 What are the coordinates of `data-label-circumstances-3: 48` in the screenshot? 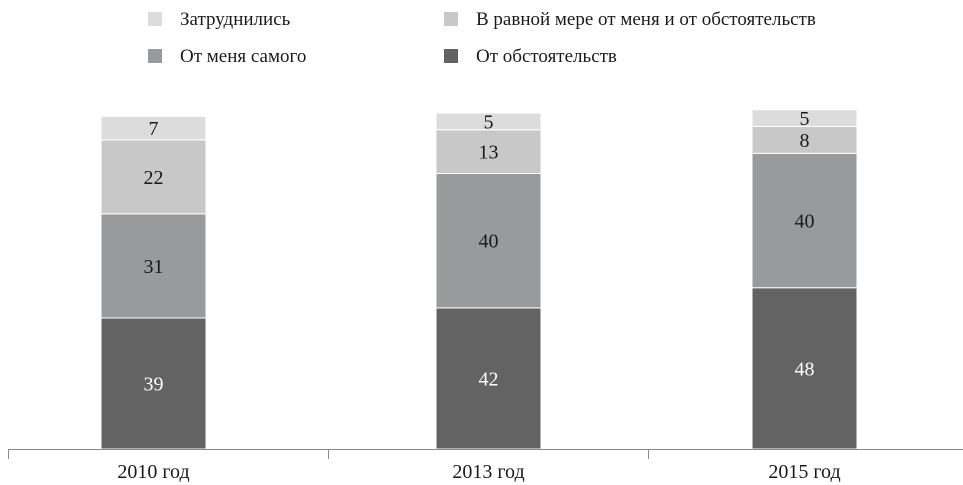 It's located at (805, 369).